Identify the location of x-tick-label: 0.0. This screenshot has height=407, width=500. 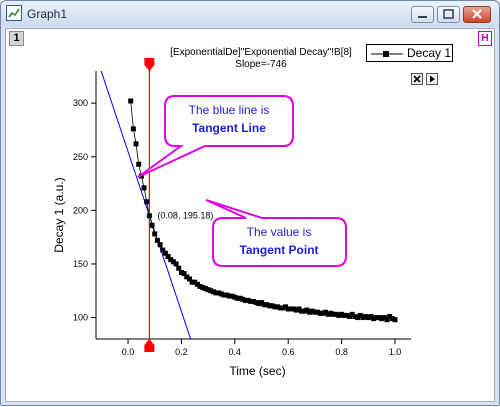
(128, 352).